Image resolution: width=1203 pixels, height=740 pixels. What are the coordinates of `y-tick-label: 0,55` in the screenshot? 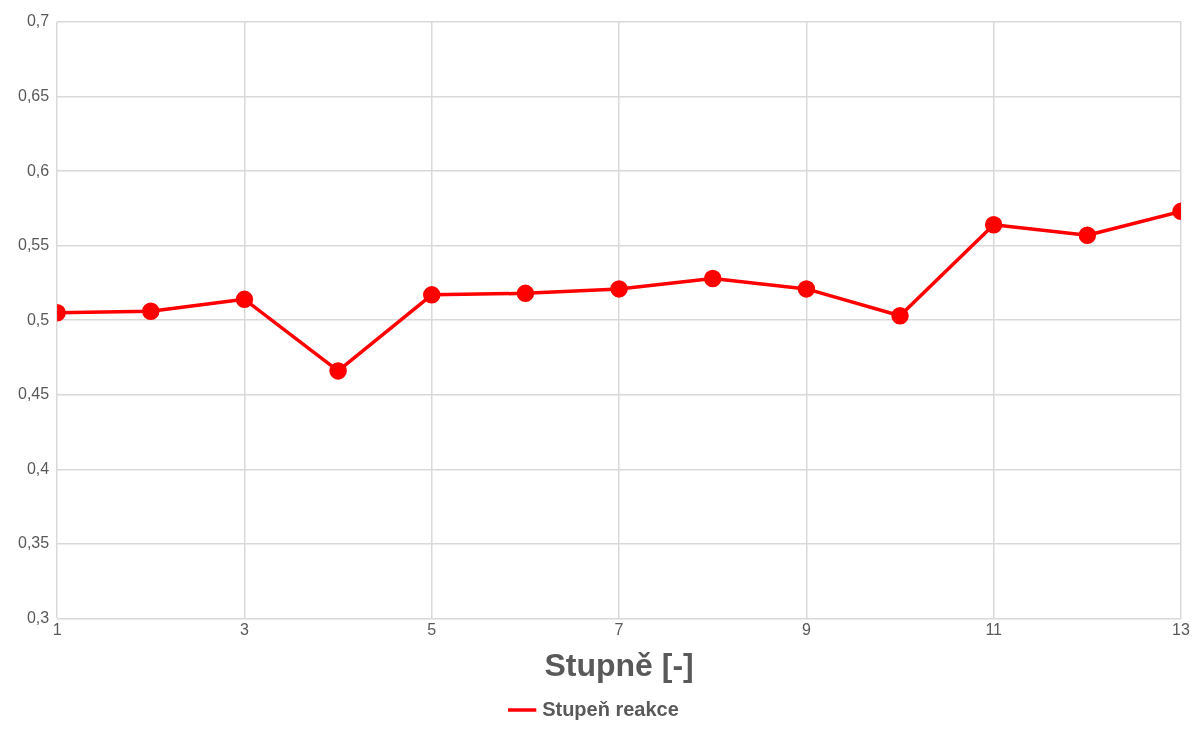 It's located at (34, 245).